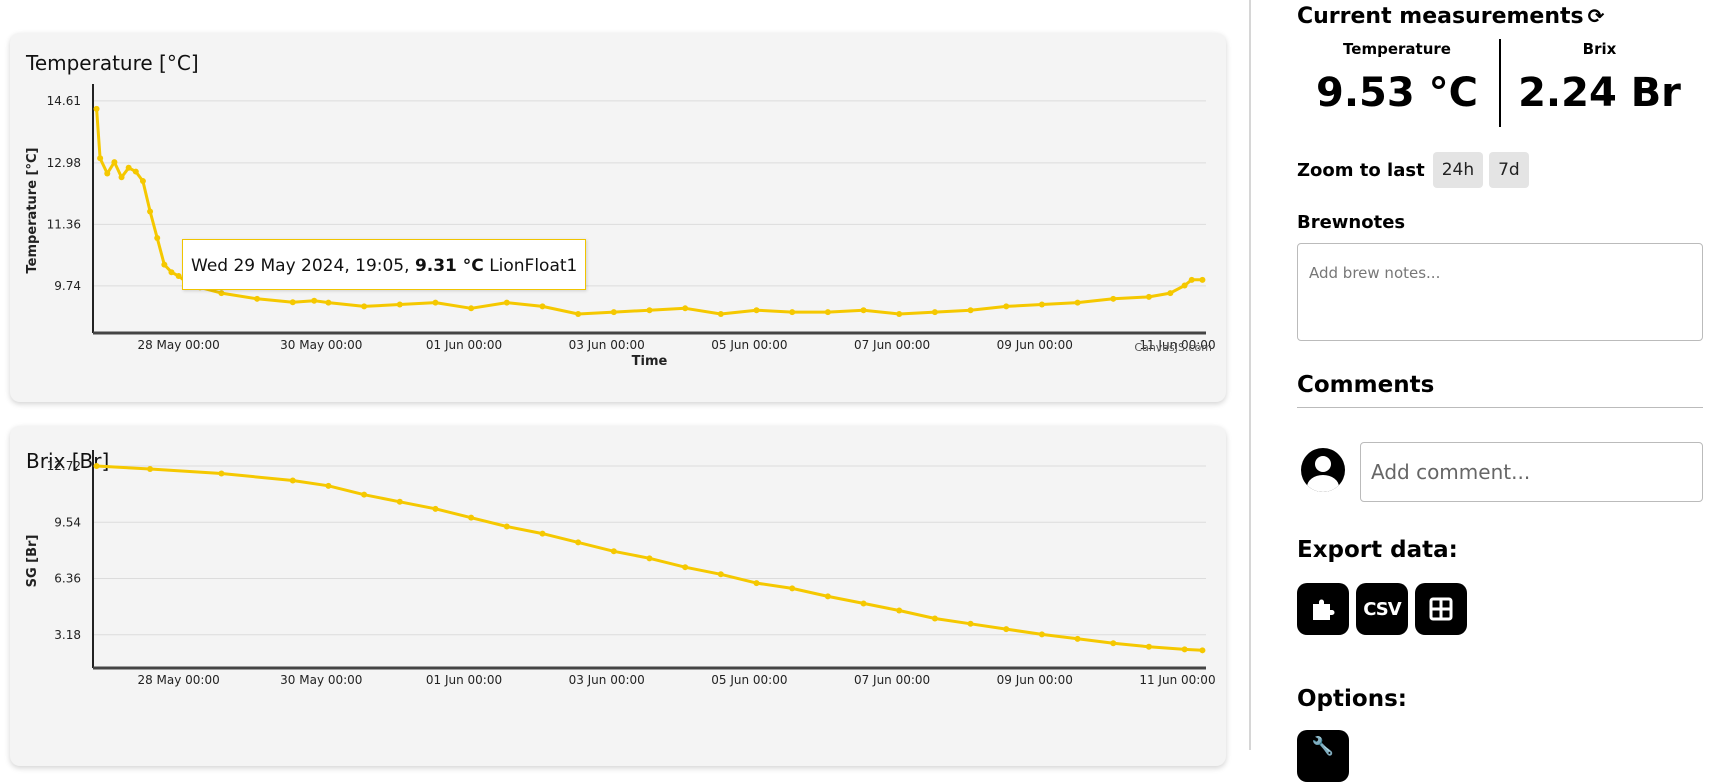 The width and height of the screenshot is (1717, 782). Describe the element at coordinates (1366, 385) in the screenshot. I see `comments-heading: Comments` at that location.